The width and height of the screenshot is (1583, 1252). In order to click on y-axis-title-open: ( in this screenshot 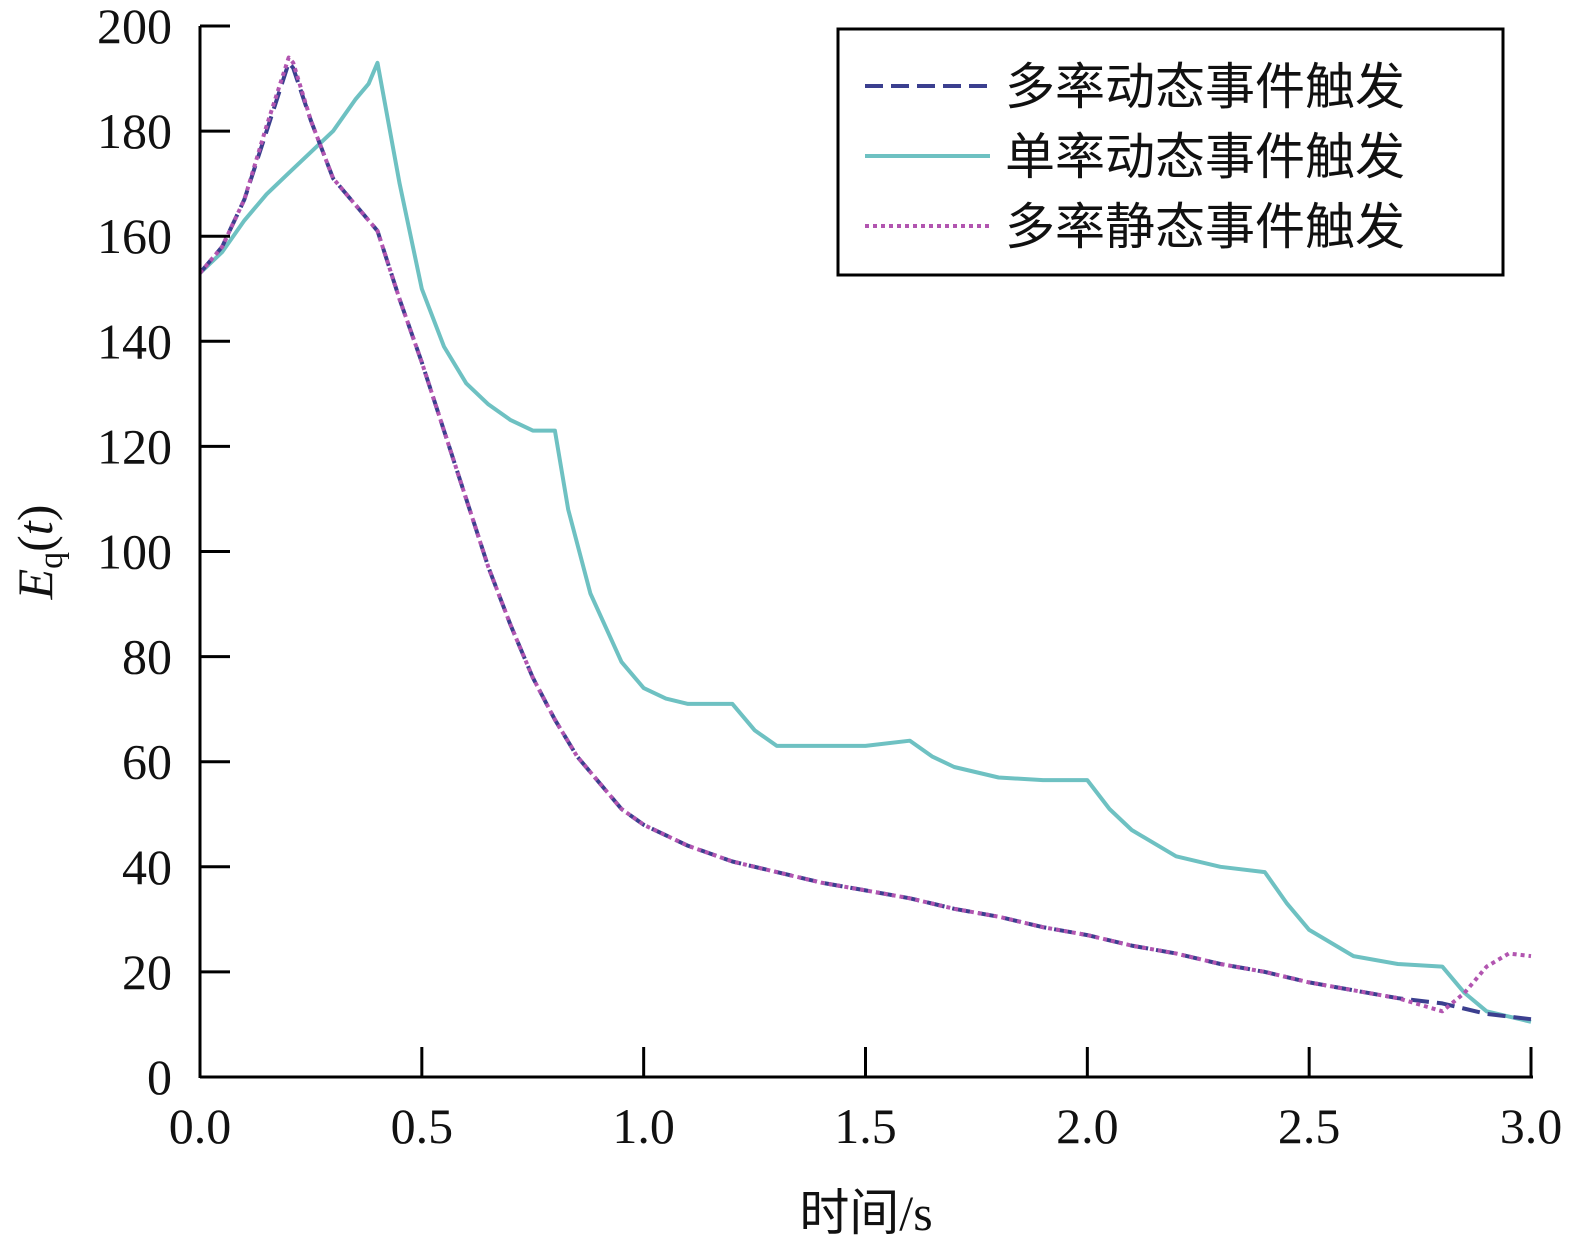, I will do `click(35, 543)`.